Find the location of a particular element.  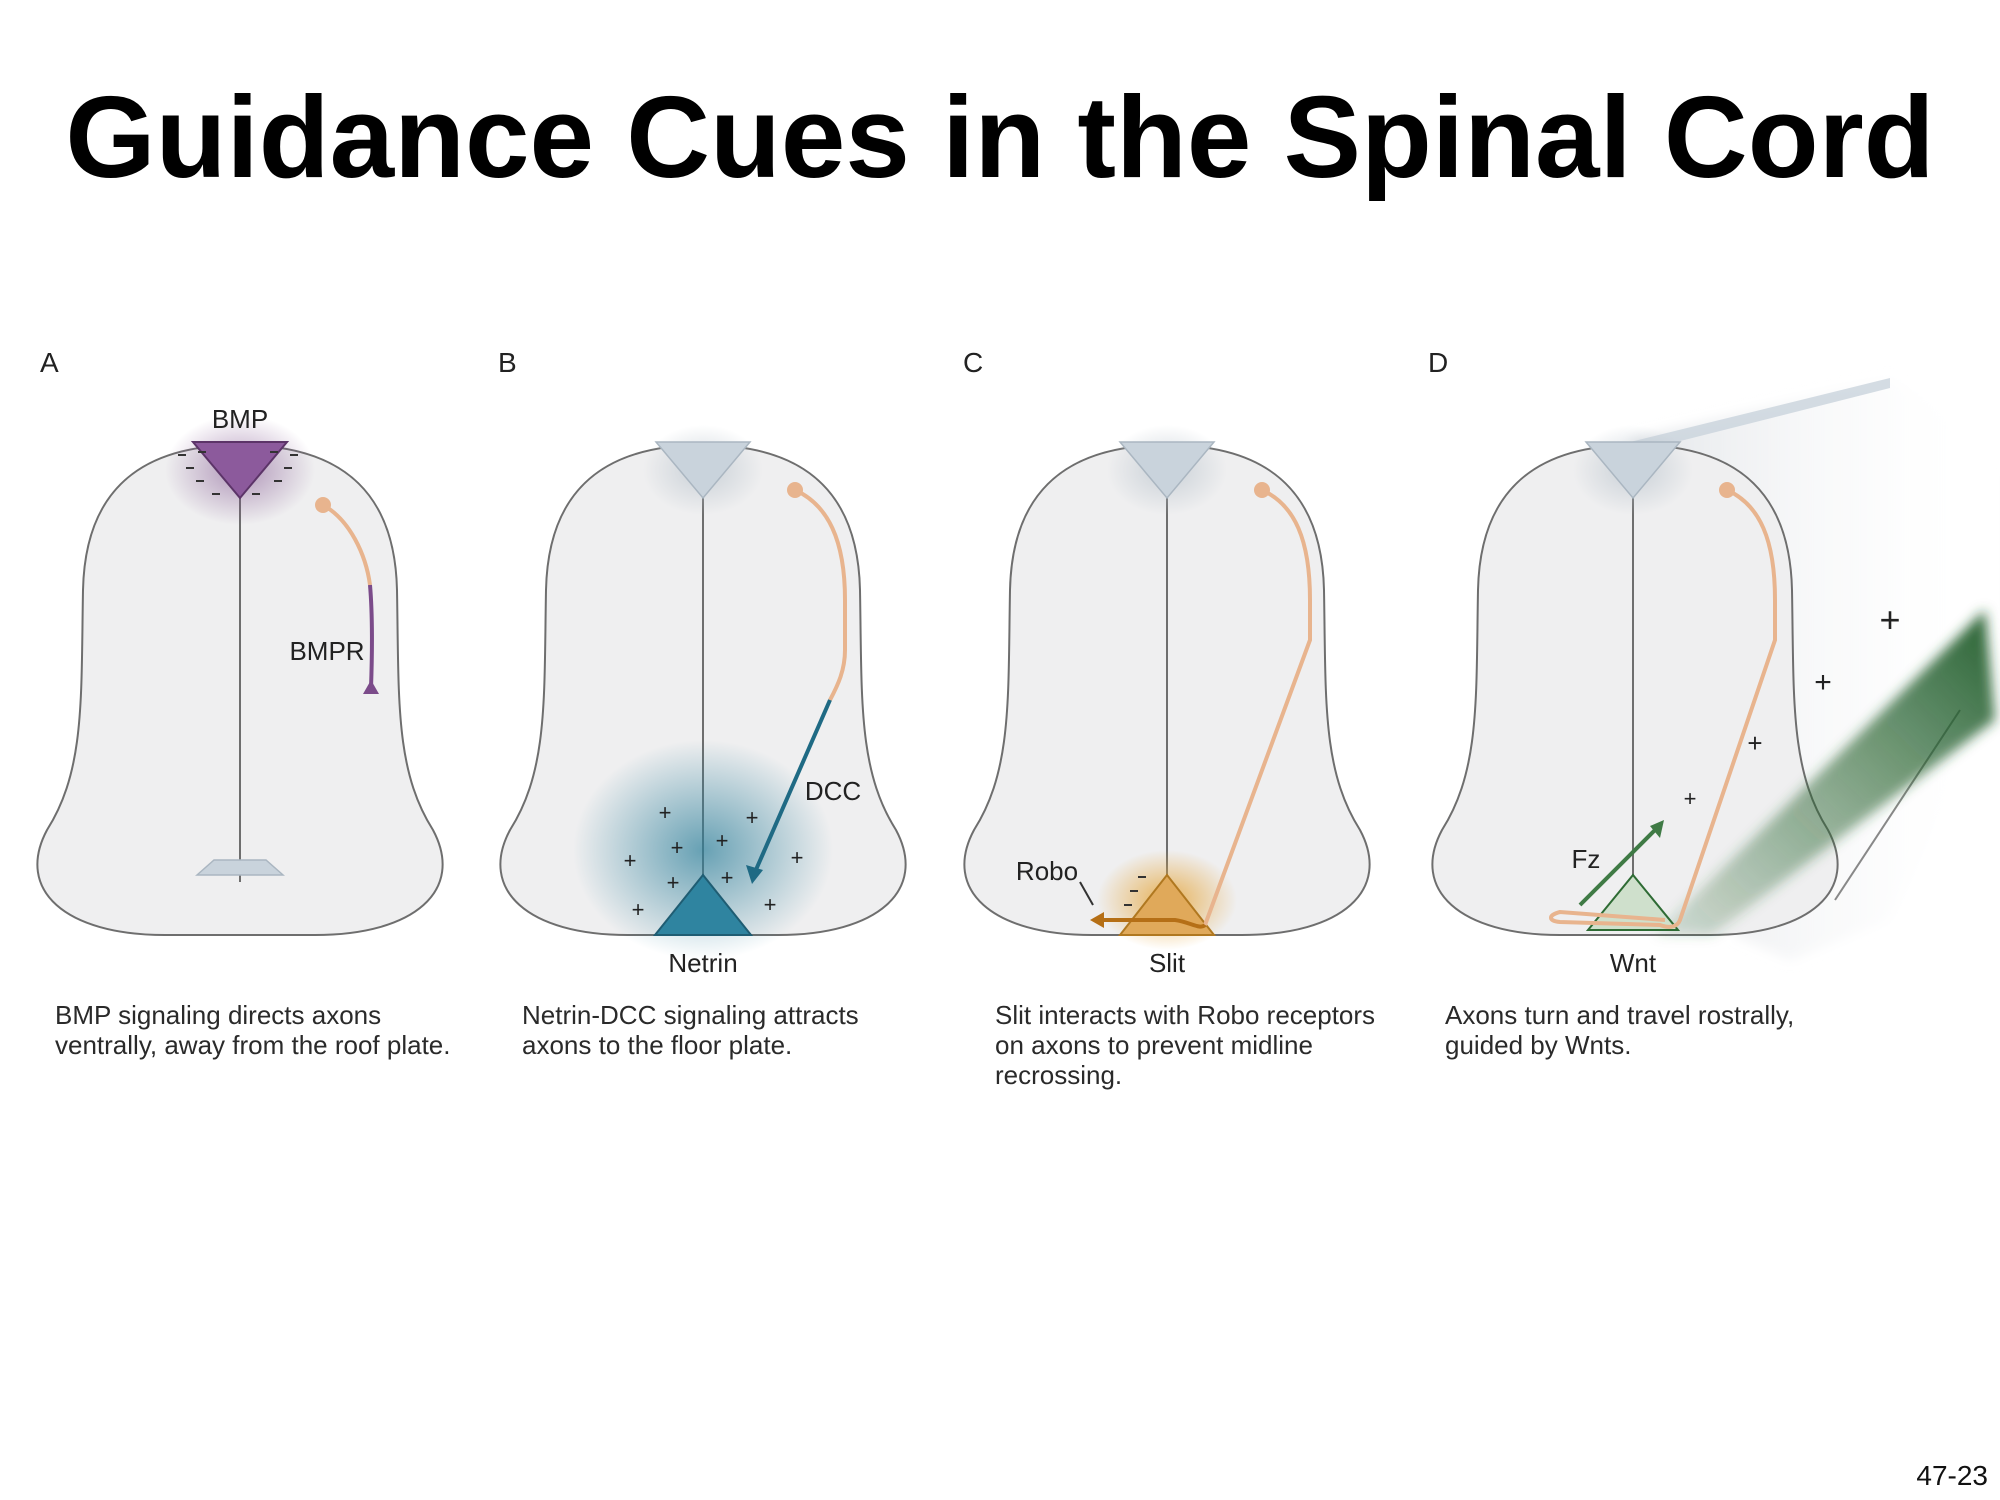

wnt-gradient-band is located at coordinates (1825, 772).